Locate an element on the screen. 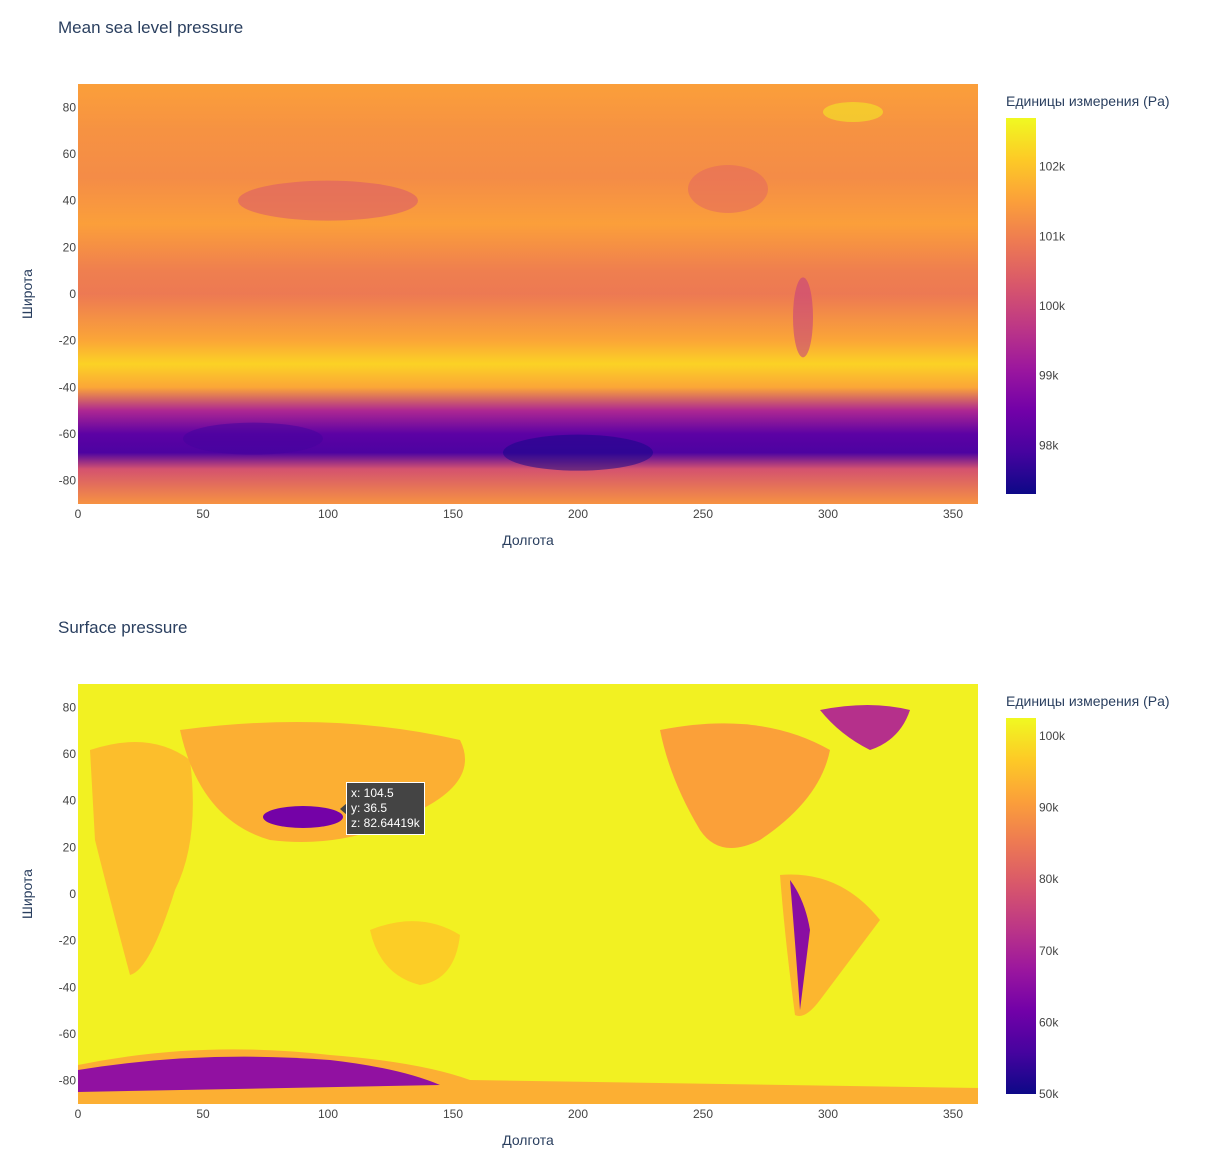 The width and height of the screenshot is (1225, 1176). chart-title: Mean sea level pressure is located at coordinates (151, 27).